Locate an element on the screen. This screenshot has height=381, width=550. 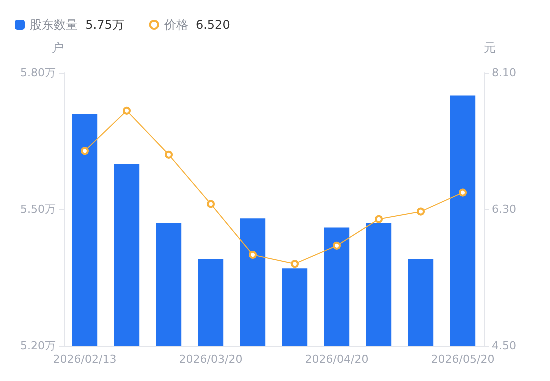
x-tick-label: 2026/05/20 is located at coordinates (463, 359).